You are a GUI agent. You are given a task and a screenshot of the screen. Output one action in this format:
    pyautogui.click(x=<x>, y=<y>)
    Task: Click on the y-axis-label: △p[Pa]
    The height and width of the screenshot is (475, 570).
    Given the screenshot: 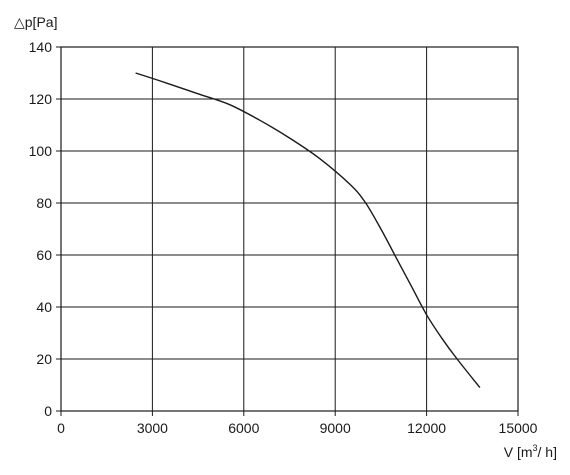 What is the action you would take?
    pyautogui.click(x=35, y=22)
    